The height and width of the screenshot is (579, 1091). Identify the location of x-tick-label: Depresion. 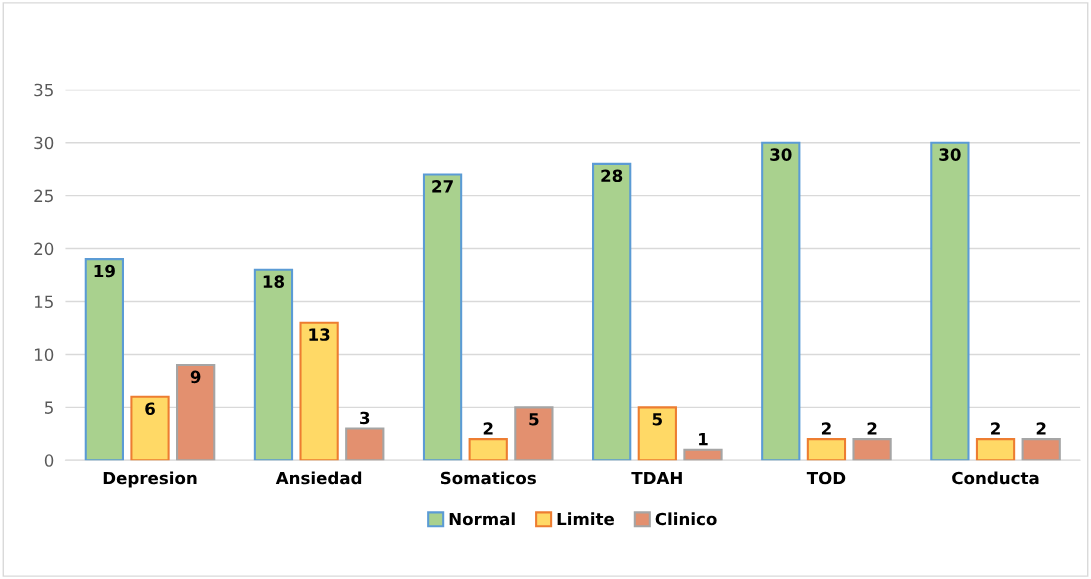
(150, 479).